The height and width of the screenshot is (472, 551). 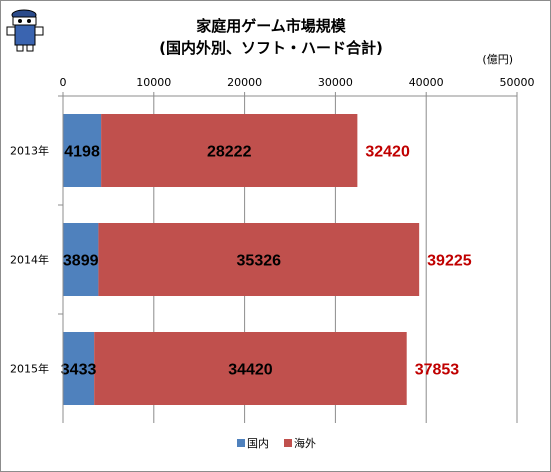 What do you see at coordinates (258, 443) in the screenshot?
I see `legend-label-domestic: 国内` at bounding box center [258, 443].